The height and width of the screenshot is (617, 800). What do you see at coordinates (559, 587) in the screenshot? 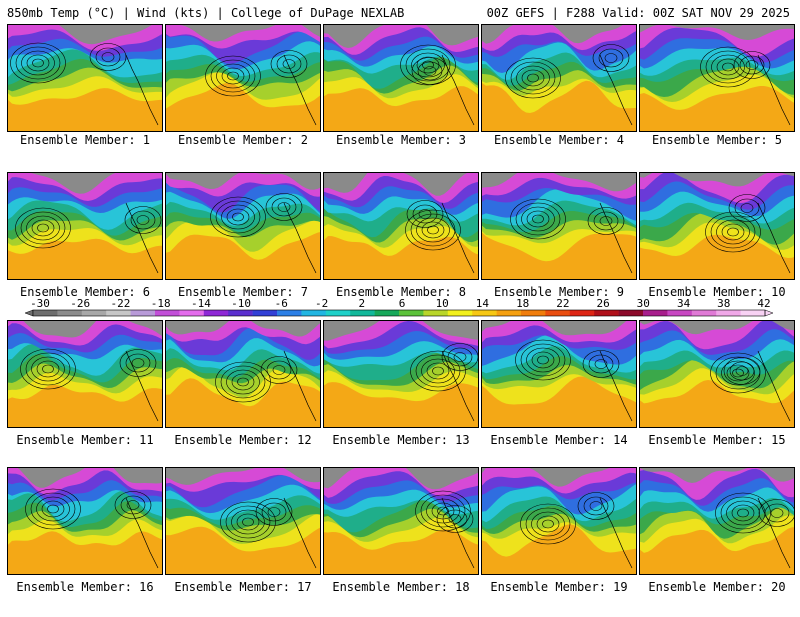
I see `panel-label: Ensemble Member: 19` at bounding box center [559, 587].